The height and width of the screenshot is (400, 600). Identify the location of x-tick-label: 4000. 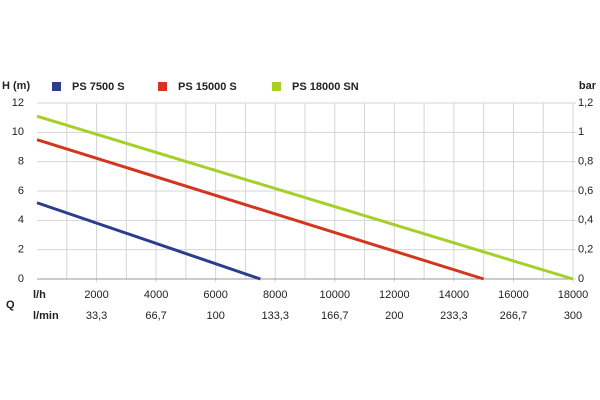
(156, 295).